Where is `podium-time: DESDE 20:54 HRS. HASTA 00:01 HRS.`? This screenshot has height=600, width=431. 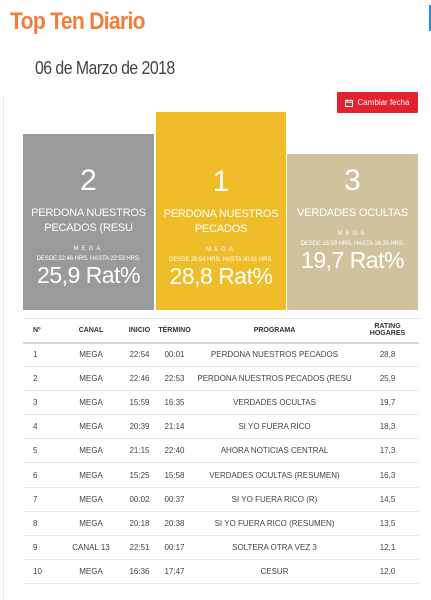
podium-time: DESDE 20:54 HRS. HASTA 00:01 HRS. is located at coordinates (221, 260).